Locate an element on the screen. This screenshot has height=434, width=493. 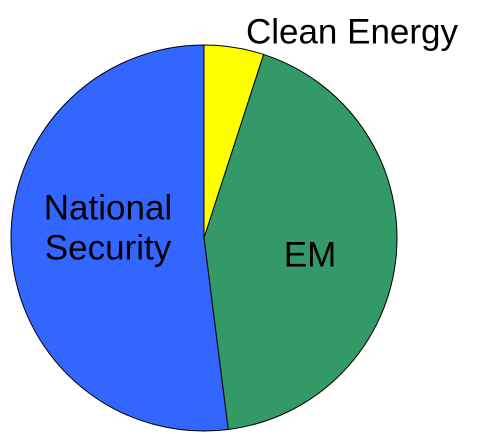
pie-label-national-security: National Security is located at coordinates (108, 227).